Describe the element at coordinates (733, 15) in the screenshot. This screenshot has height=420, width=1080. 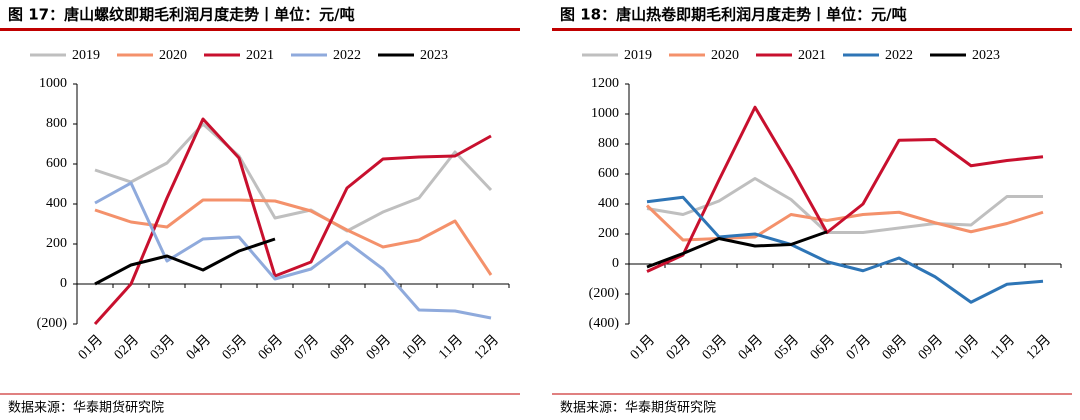
I see `chart-title: 图 18：唐山热卷即期毛利润月度走势丨单位：元/吨` at that location.